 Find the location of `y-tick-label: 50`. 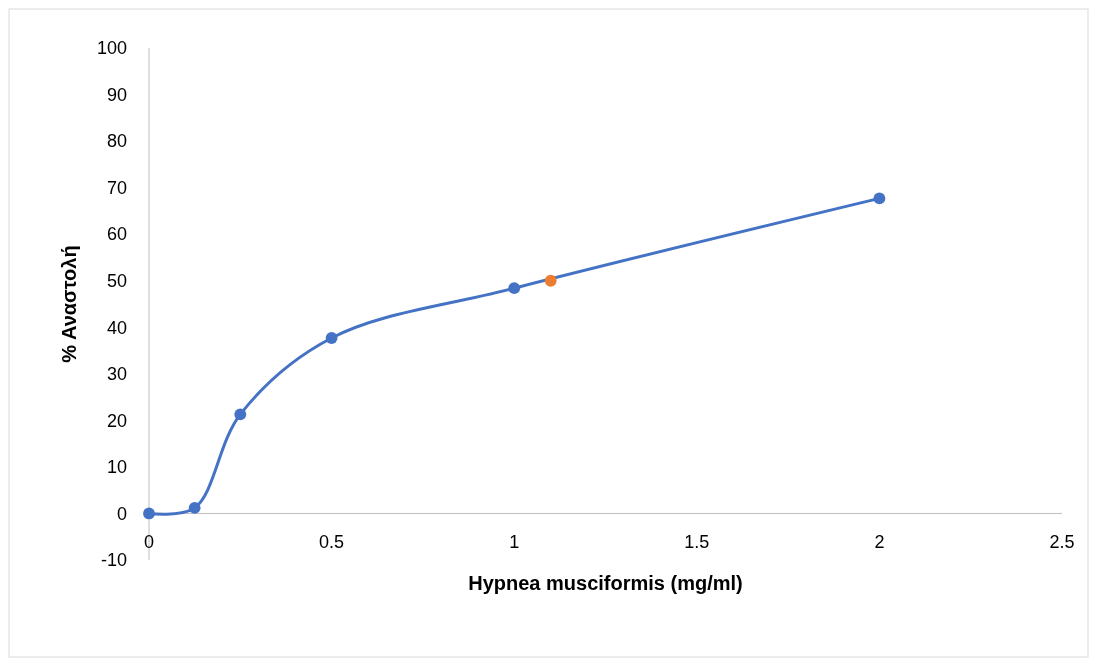

y-tick-label: 50 is located at coordinates (116, 281).